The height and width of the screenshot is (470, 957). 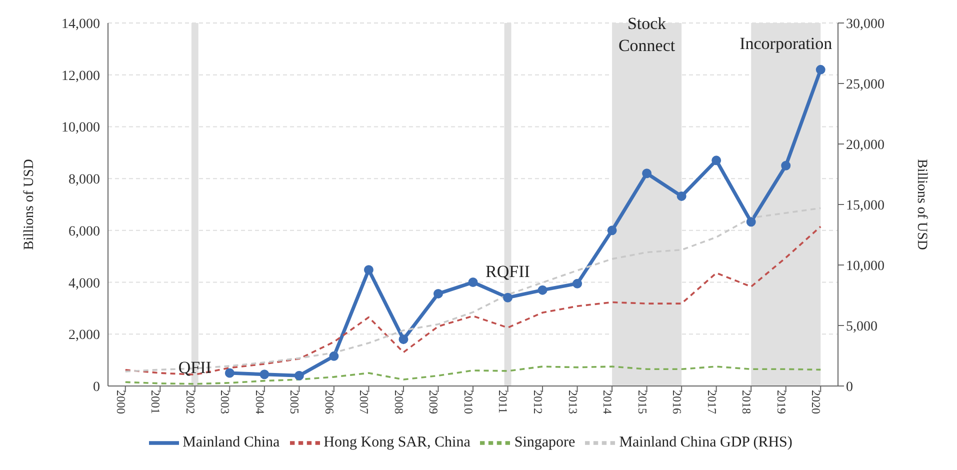 I want to click on y-tick-label: 12,000, so click(x=81, y=76).